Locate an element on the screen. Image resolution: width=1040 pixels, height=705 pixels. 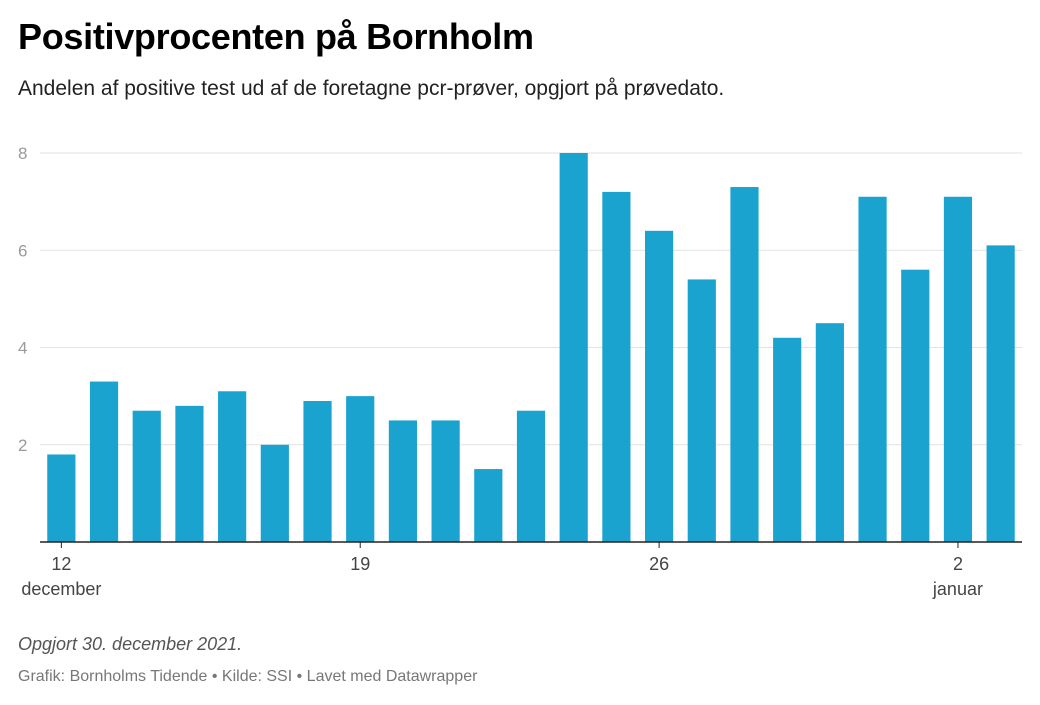
x-tick-sublabel: december is located at coordinates (61, 589).